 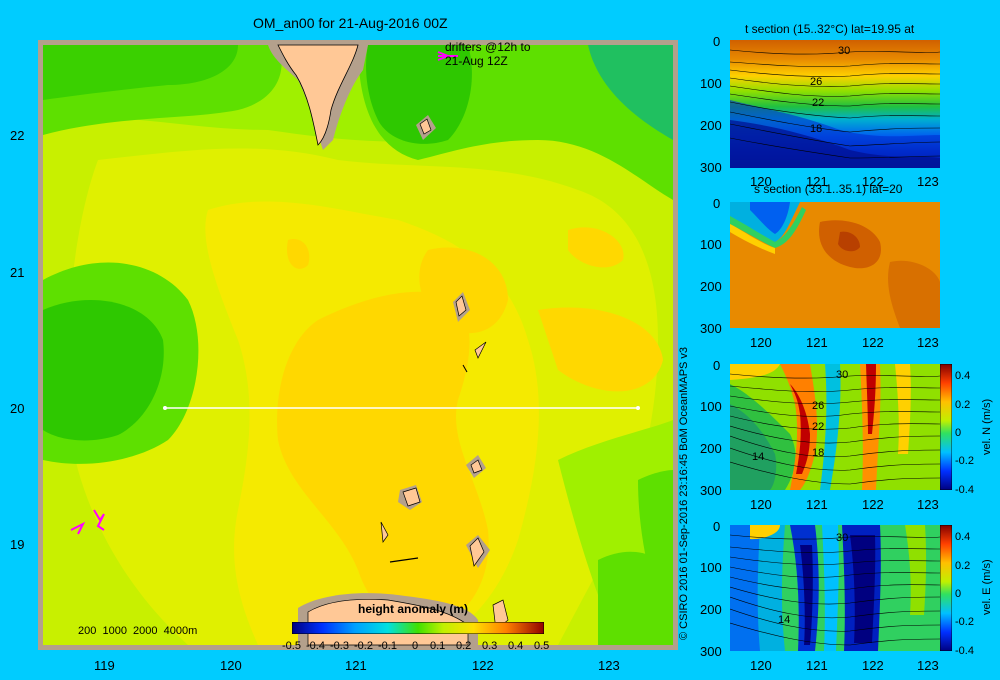 What do you see at coordinates (17, 408) in the screenshot?
I see `map-y-tick: 20` at bounding box center [17, 408].